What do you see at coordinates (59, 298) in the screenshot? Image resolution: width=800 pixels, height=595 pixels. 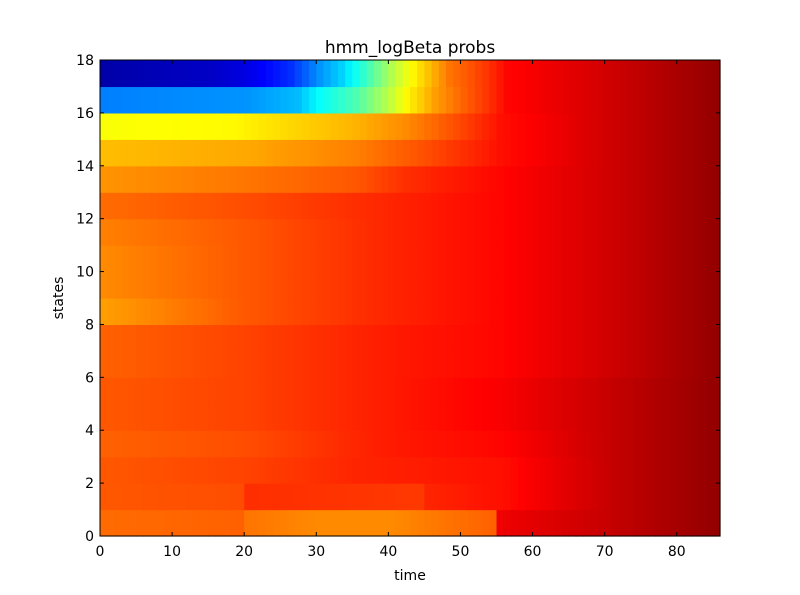 I see `y-axis-title: states` at bounding box center [59, 298].